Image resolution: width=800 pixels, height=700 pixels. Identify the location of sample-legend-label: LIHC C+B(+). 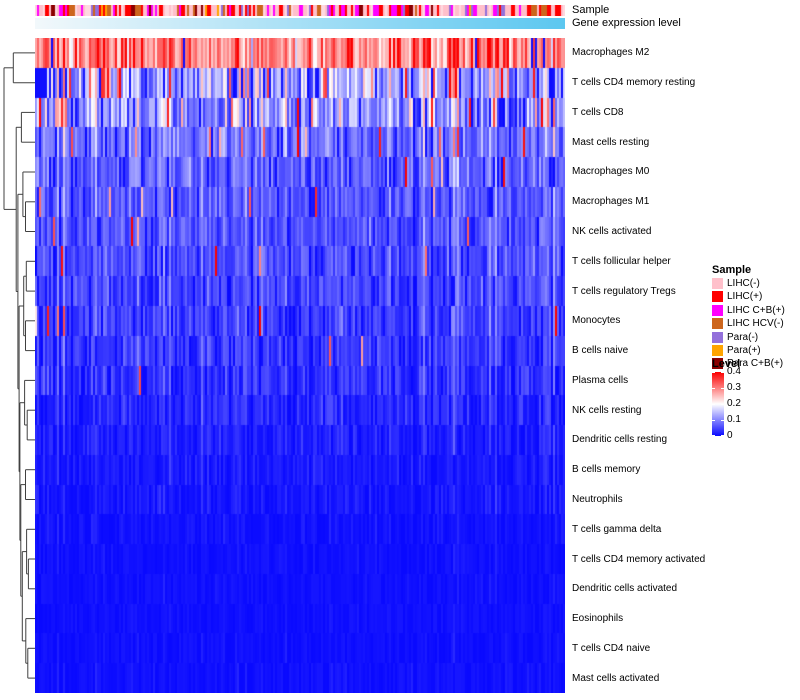
(756, 310).